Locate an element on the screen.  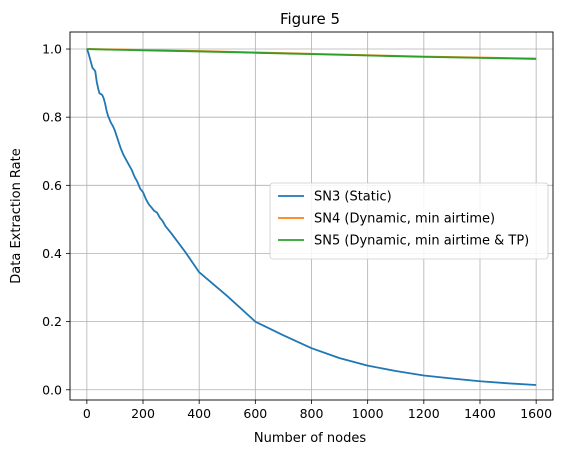
y-tick-label: 0.2 is located at coordinates (52, 321).